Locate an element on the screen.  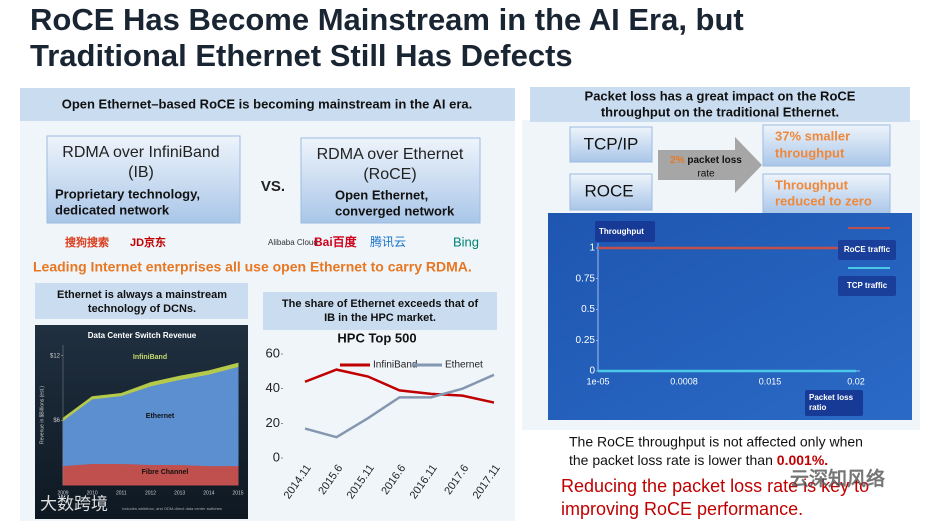
chart-title: Data Center Switch Revenue is located at coordinates (142, 335).